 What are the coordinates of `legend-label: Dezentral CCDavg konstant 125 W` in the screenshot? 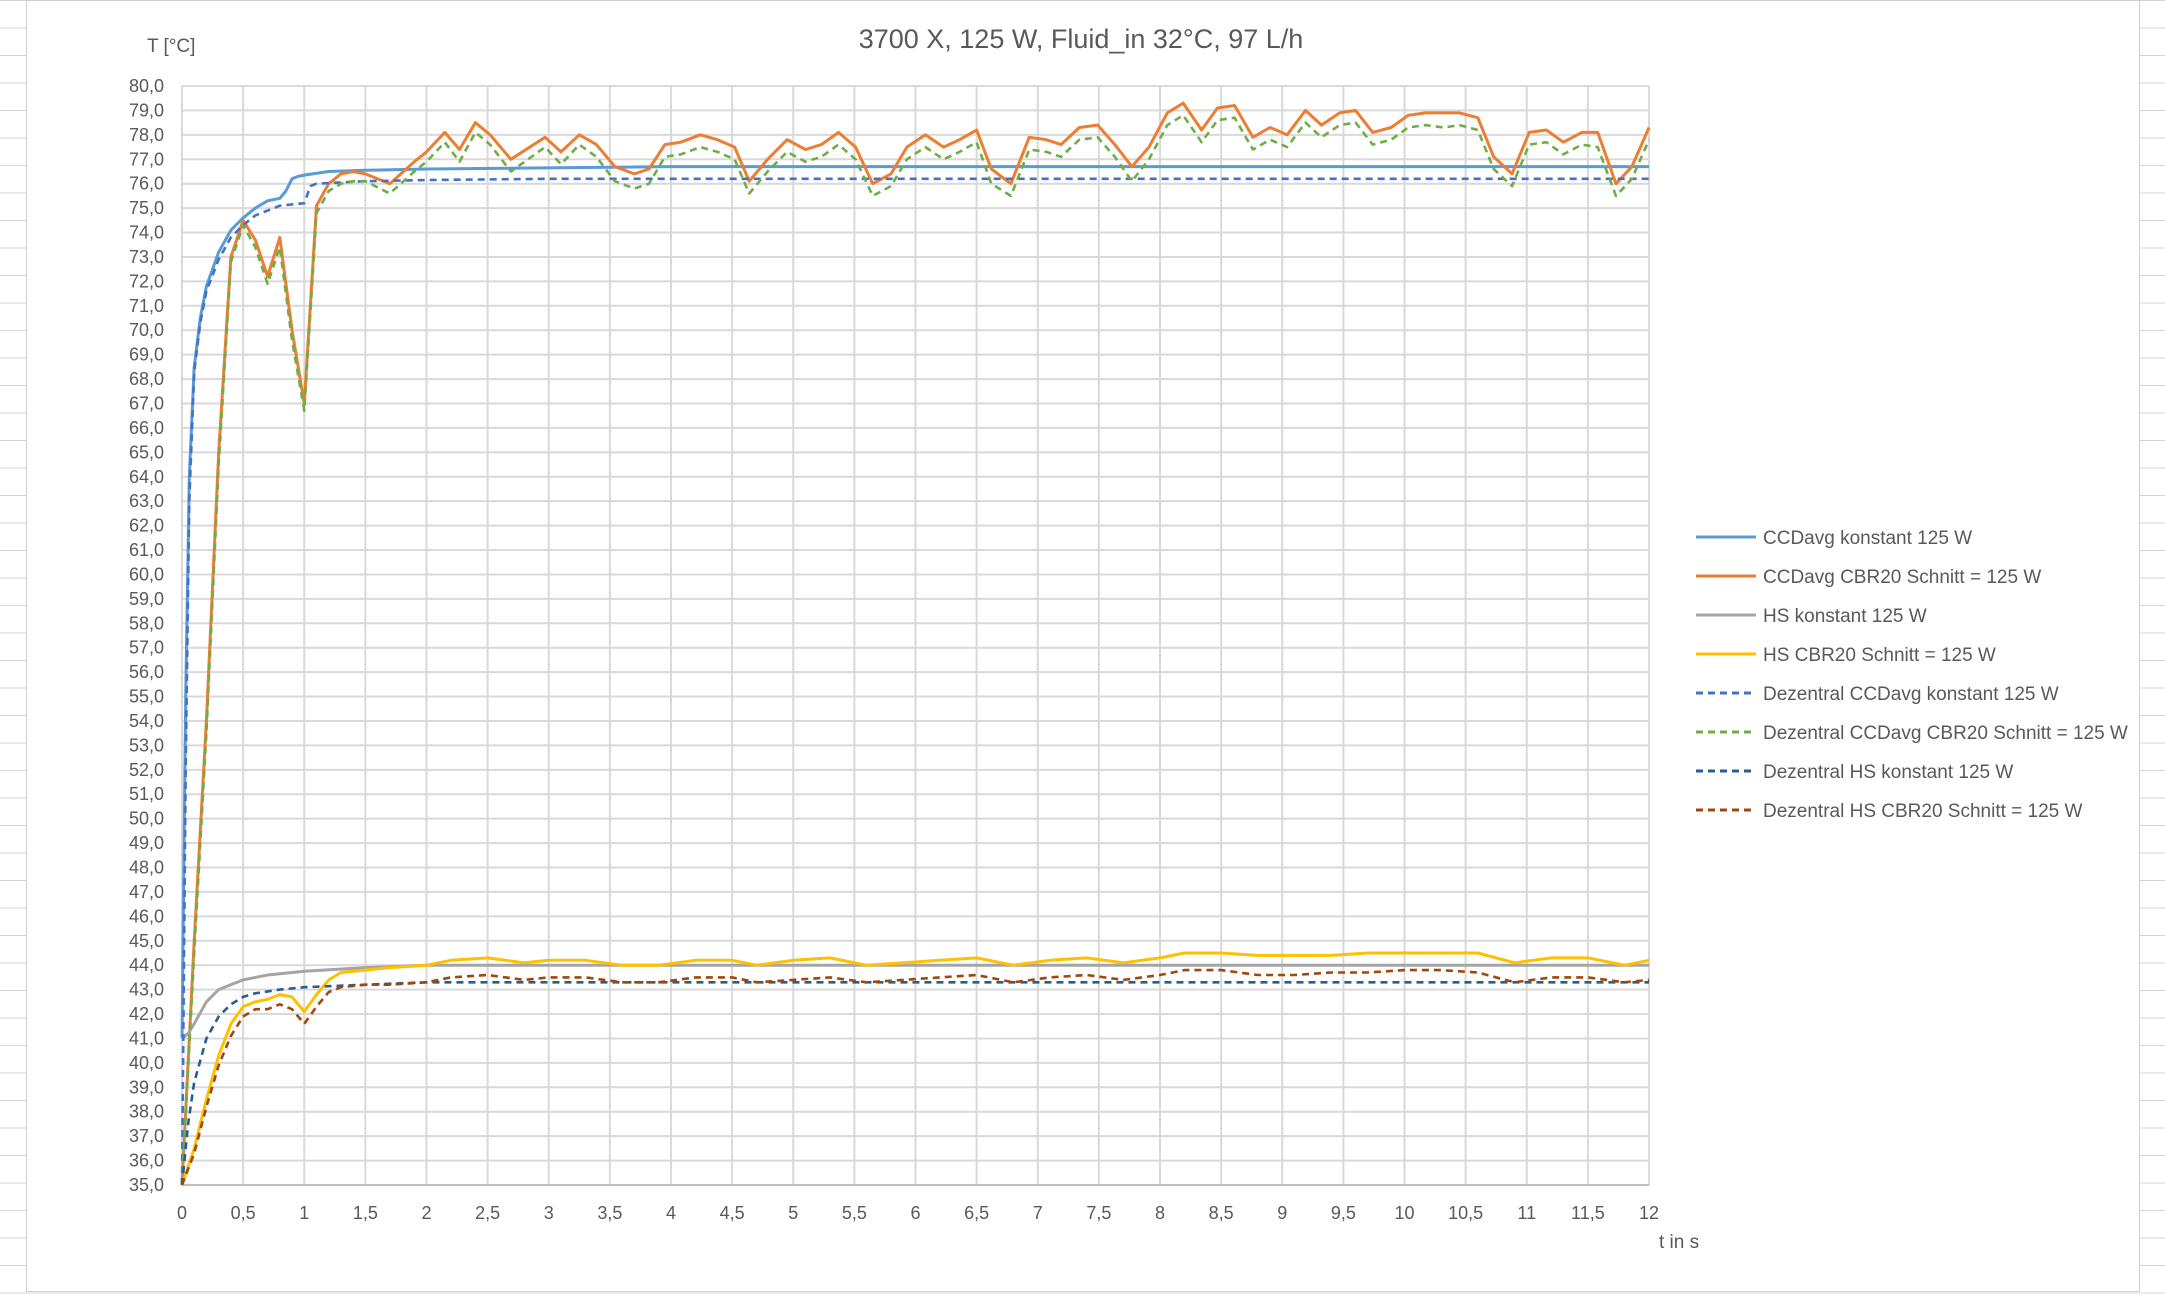 It's located at (1911, 694).